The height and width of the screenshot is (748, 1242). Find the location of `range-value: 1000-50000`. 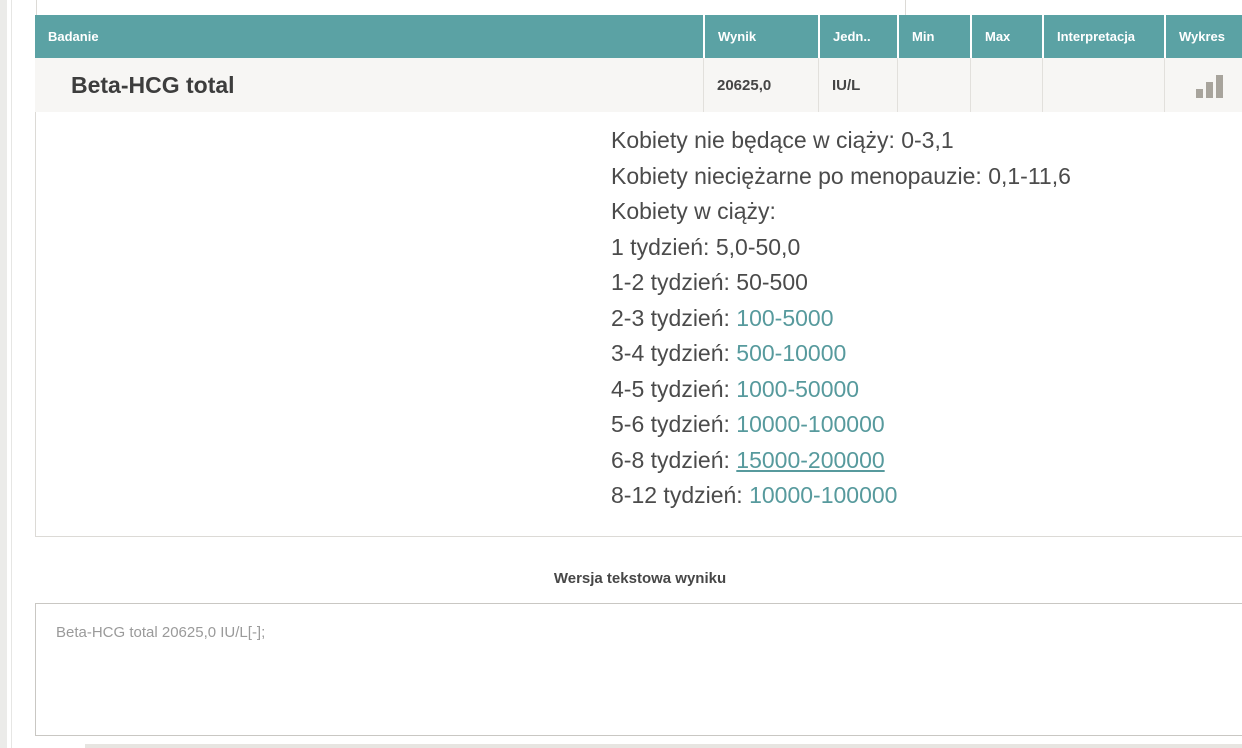

range-value: 1000-50000 is located at coordinates (798, 388).